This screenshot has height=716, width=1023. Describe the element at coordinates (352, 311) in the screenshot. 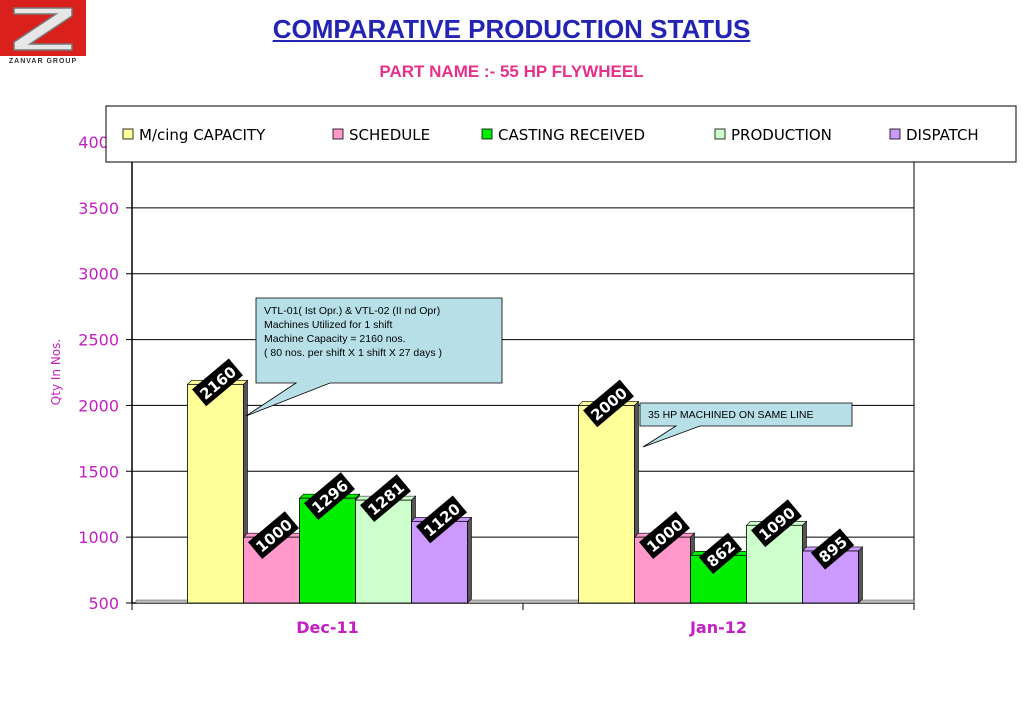

I see `callout-text-line: VTL-01( Ist Opr.) & VTL-02 (II nd Opr)` at that location.